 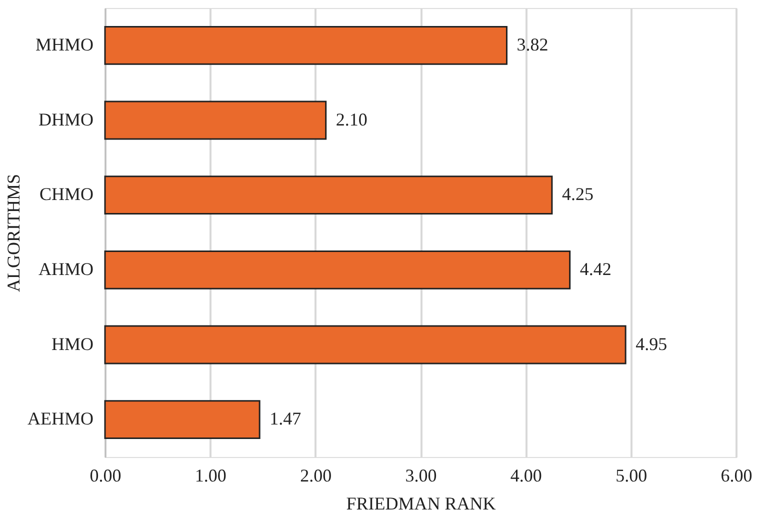 What do you see at coordinates (61, 418) in the screenshot?
I see `y-tick-label: AEHMO` at bounding box center [61, 418].